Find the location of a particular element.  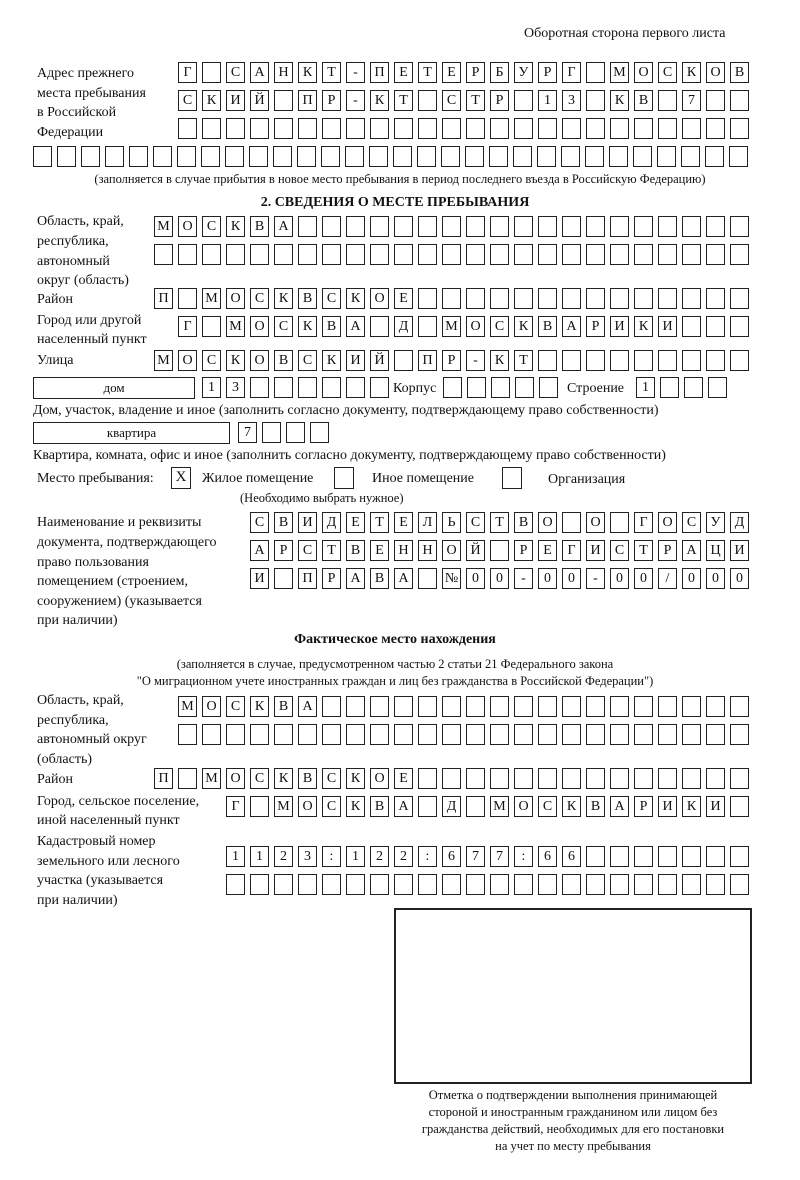

organization-checkbox is located at coordinates (512, 478).